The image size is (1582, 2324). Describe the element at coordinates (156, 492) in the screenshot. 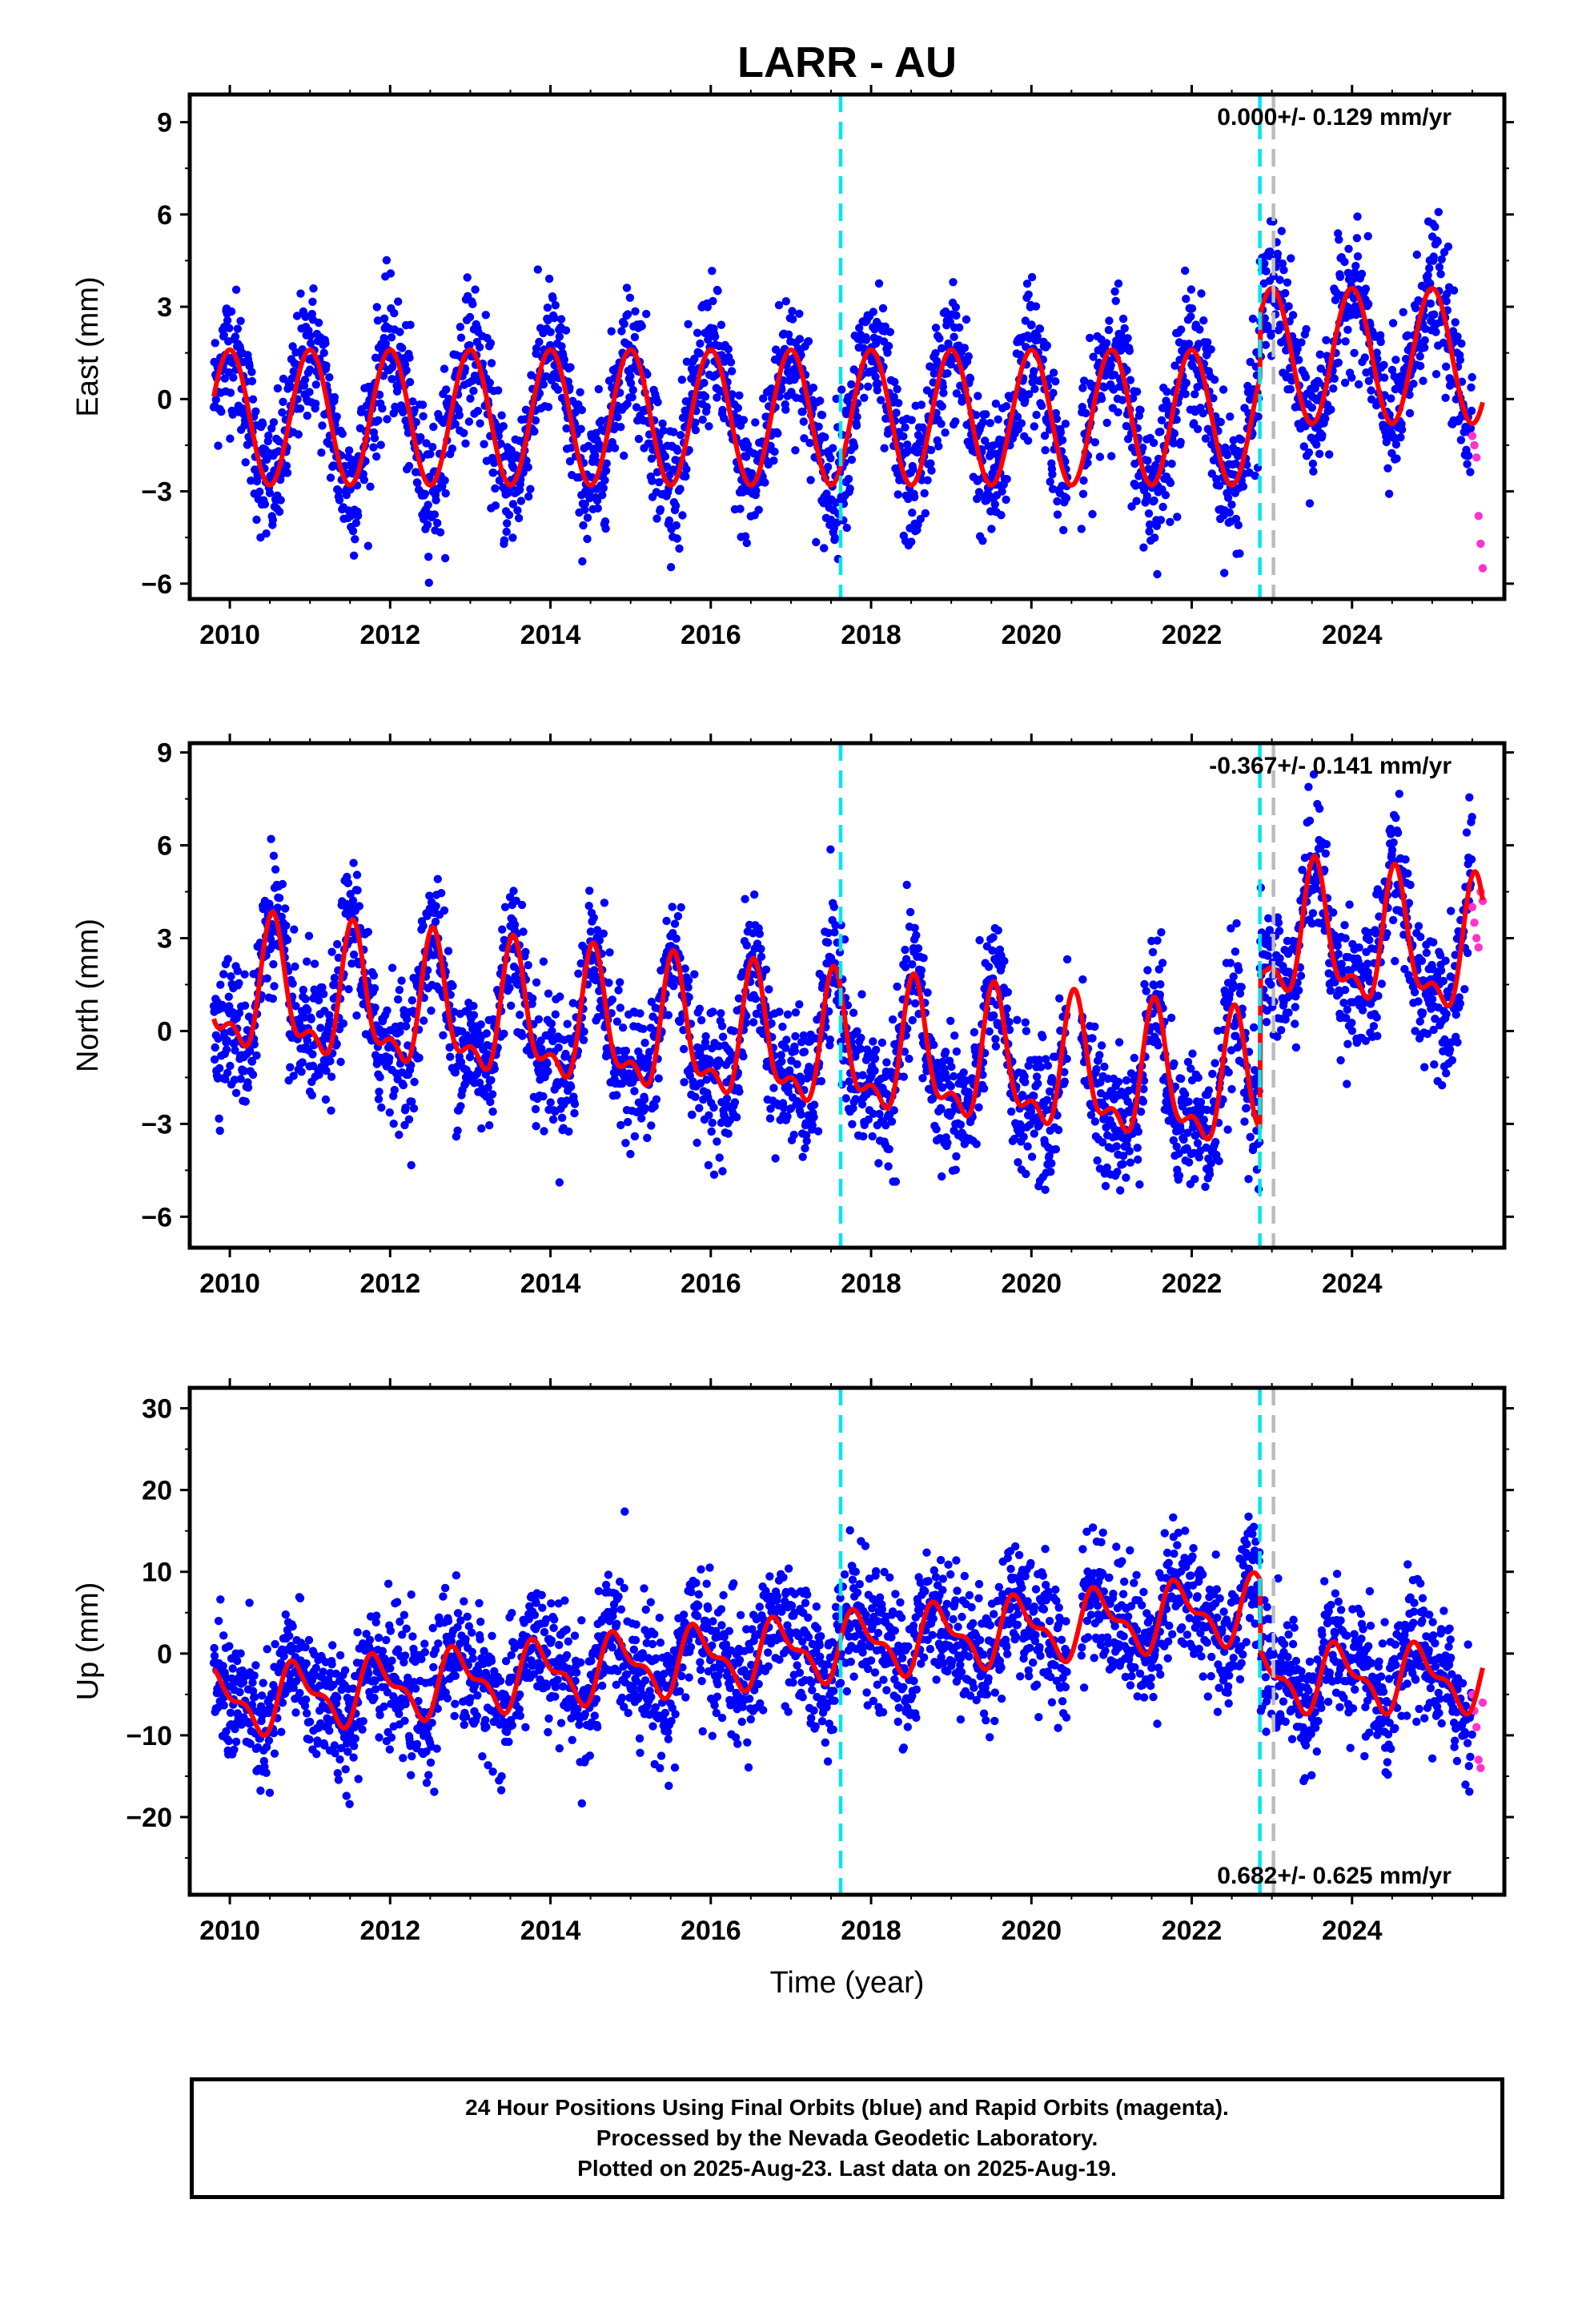

I see `y-tick-label: −3` at that location.